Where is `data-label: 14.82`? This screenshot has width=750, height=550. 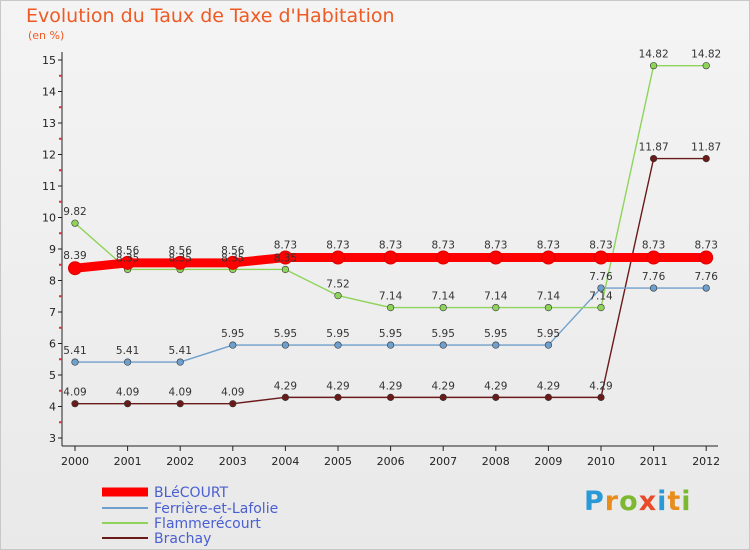 data-label: 14.82 is located at coordinates (654, 55).